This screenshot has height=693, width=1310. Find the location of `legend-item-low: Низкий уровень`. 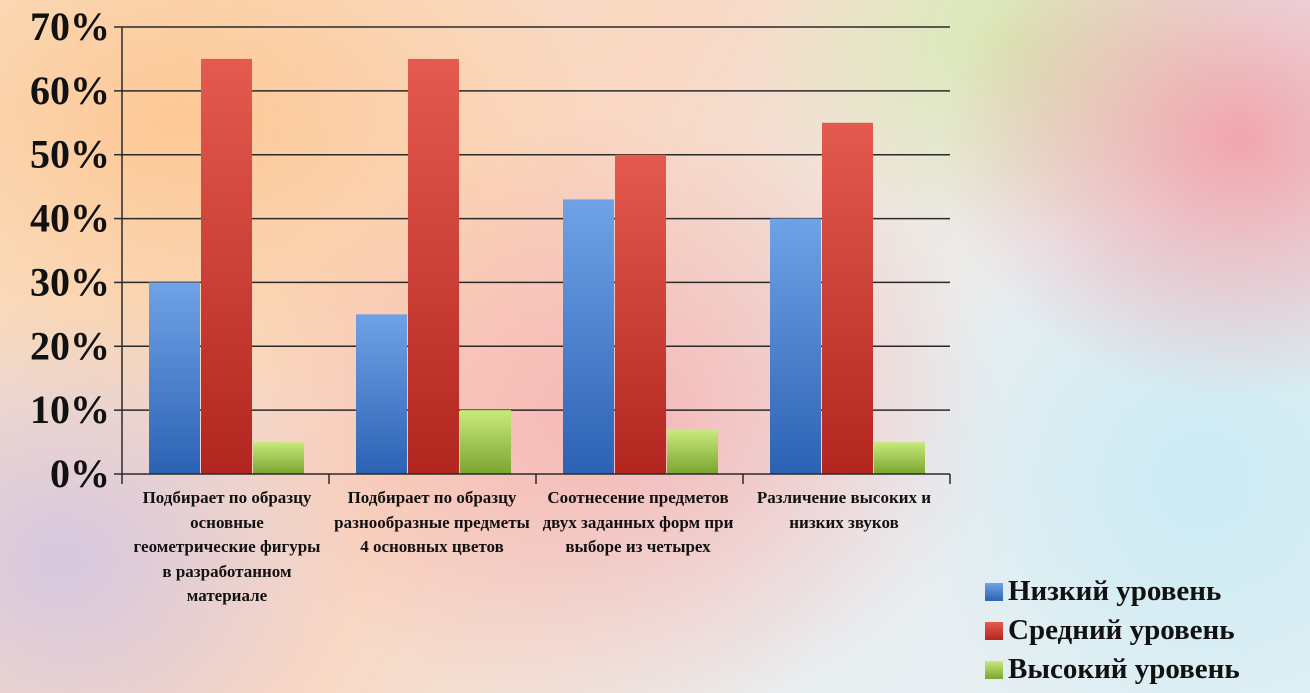

legend-item-low: Низкий уровень is located at coordinates (1112, 591).